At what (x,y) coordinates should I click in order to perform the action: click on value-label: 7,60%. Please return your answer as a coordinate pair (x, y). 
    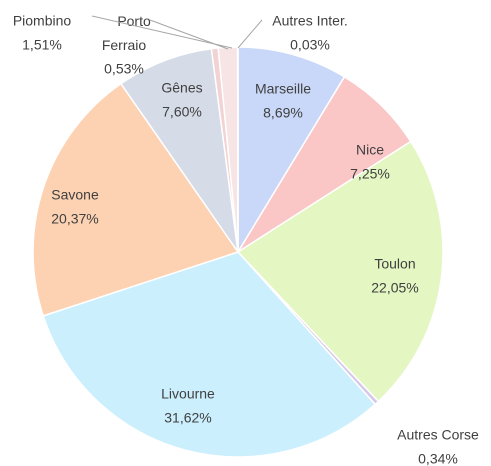
    Looking at the image, I should click on (182, 112).